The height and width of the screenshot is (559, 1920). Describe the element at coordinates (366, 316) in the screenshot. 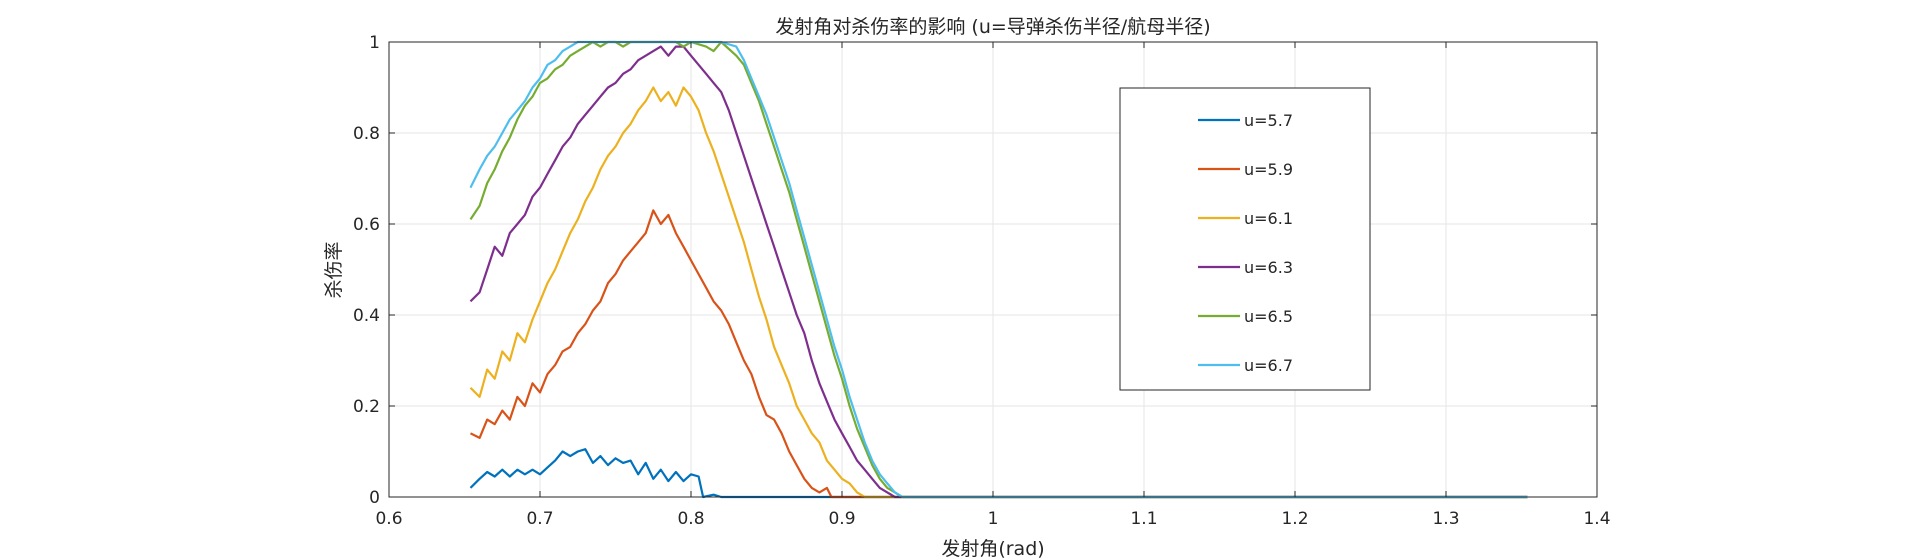

I see `y-tick-label: 0.4` at that location.